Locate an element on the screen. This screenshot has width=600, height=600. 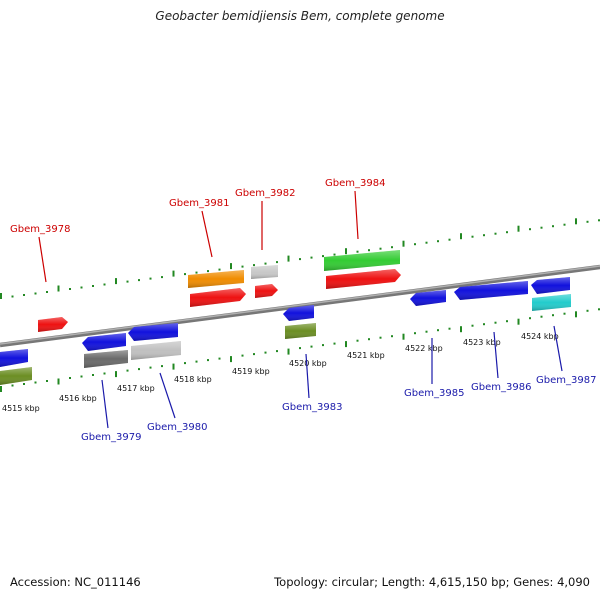
gene-label-3981: Gbem_3981 is located at coordinates (199, 203).